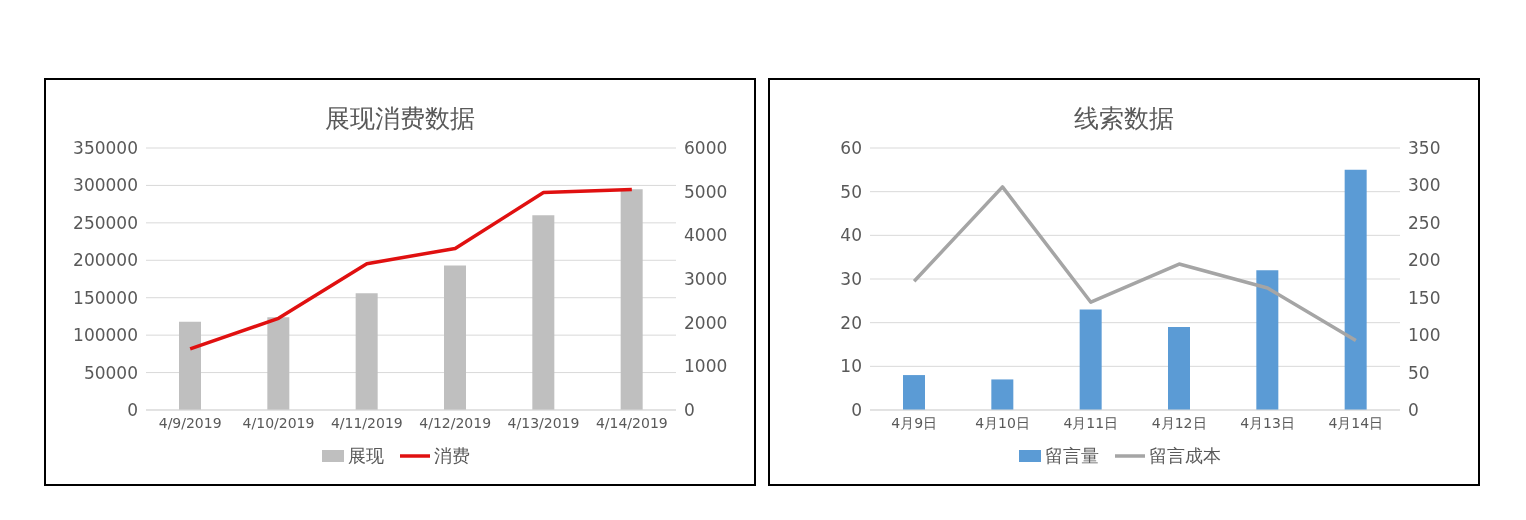  Describe the element at coordinates (1424, 148) in the screenshot. I see `y2-tick-label: 350` at that location.